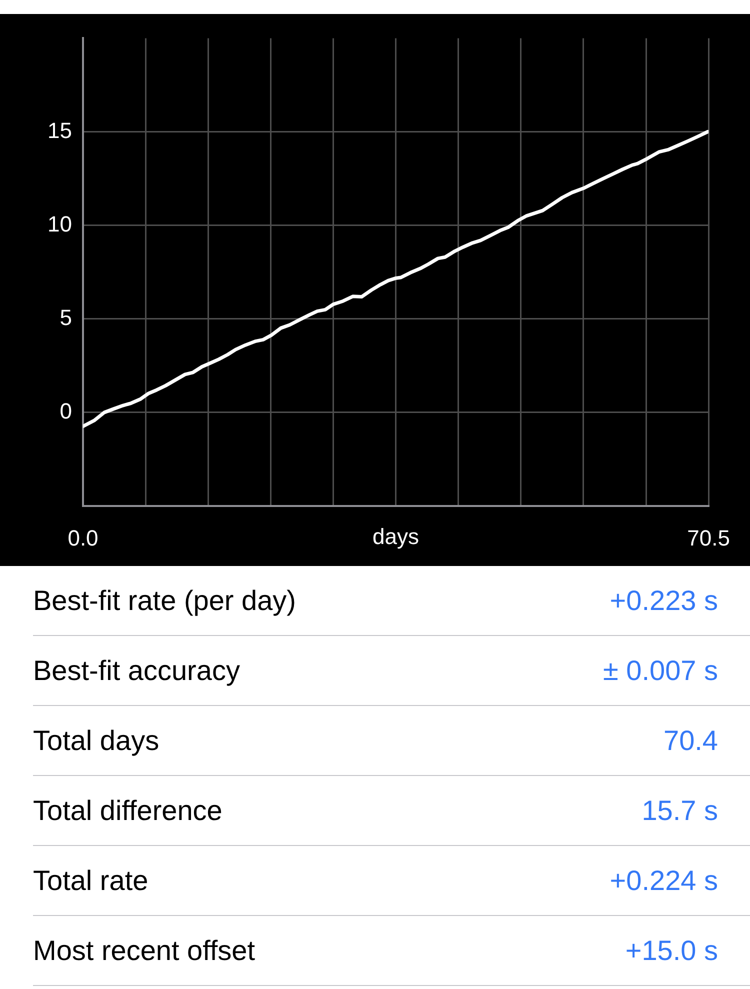  What do you see at coordinates (60, 223) in the screenshot?
I see `y-tick-label: 10` at bounding box center [60, 223].